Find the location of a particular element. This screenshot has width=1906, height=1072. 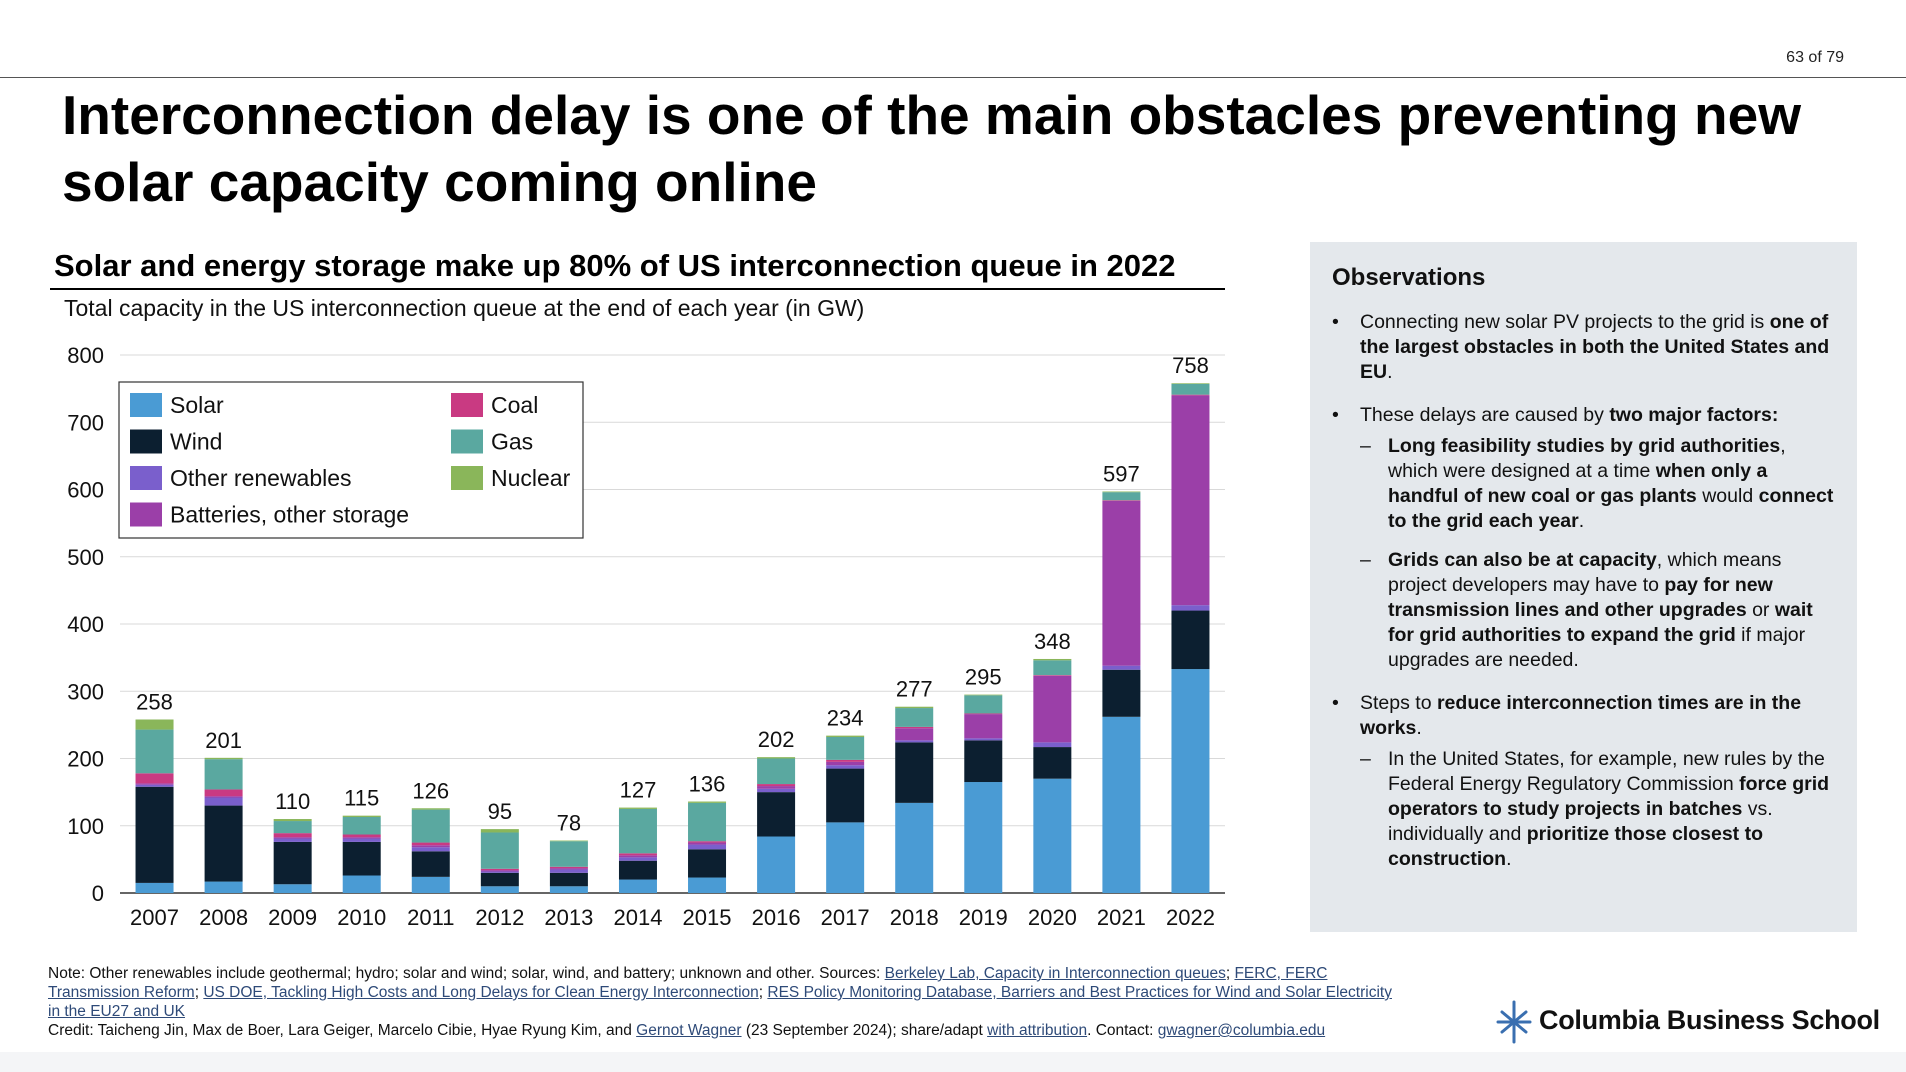

legend-swatch-solar is located at coordinates (146, 405).